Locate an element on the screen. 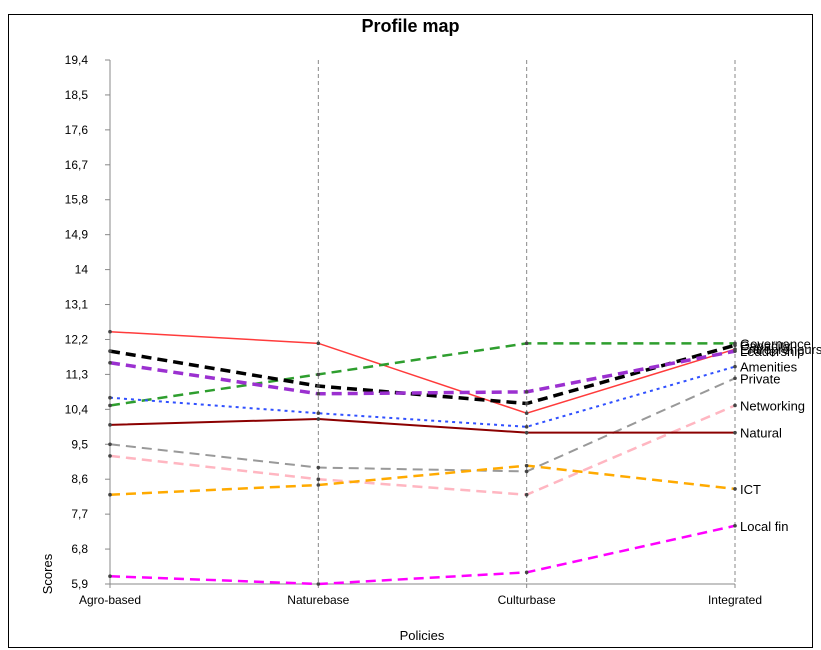 This screenshot has width=821, height=650. series-label-entrepreneurship: Entrepreneurship is located at coordinates (780, 349).